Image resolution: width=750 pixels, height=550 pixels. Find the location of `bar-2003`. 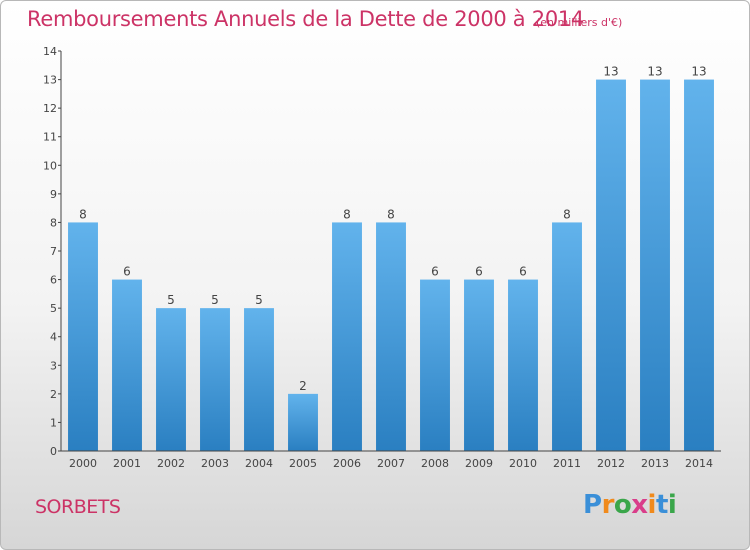

bar-2003 is located at coordinates (215, 379).